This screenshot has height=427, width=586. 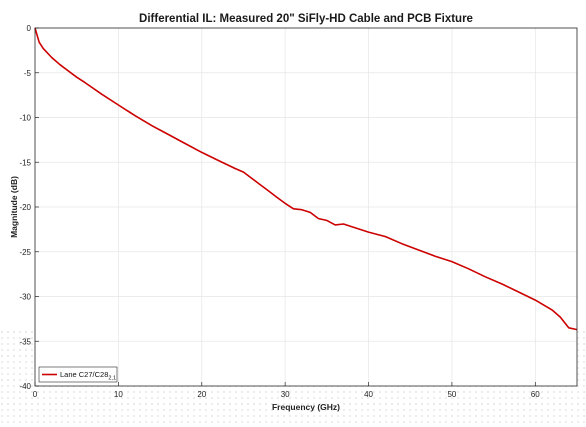 What do you see at coordinates (29, 28) in the screenshot?
I see `y-tick-label: 0` at bounding box center [29, 28].